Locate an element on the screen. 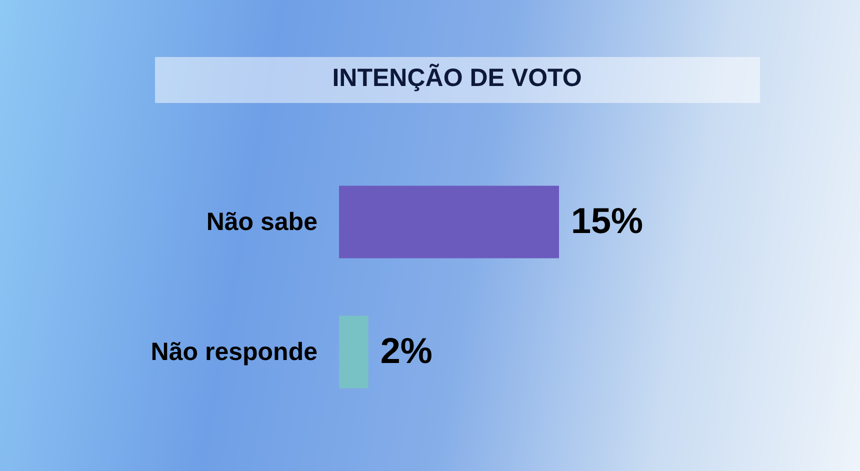 Image resolution: width=860 pixels, height=471 pixels. chart-title: INTENÇÃO DE VOTO is located at coordinates (457, 77).